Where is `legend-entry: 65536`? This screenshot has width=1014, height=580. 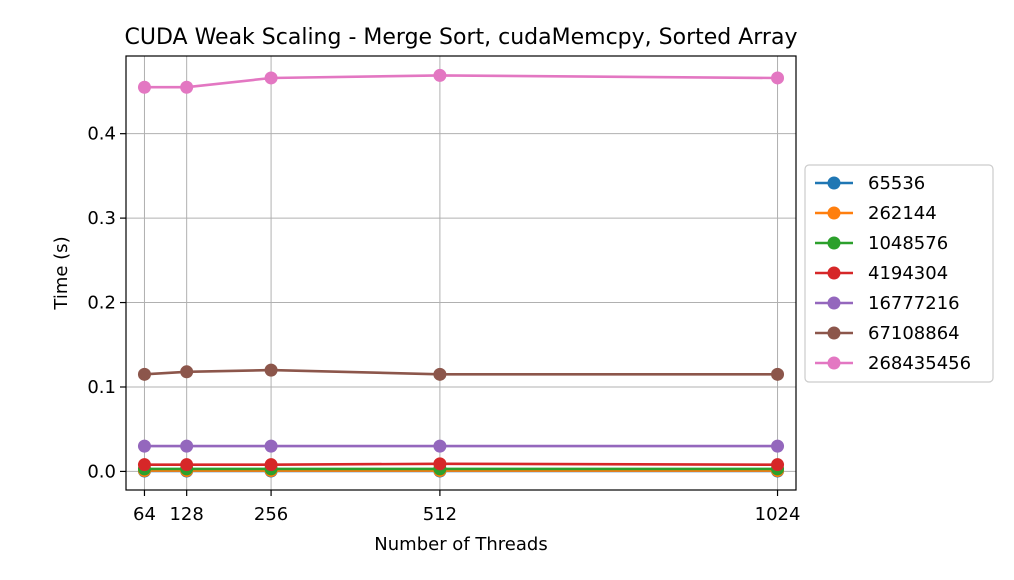
legend-entry: 65536 is located at coordinates (870, 183).